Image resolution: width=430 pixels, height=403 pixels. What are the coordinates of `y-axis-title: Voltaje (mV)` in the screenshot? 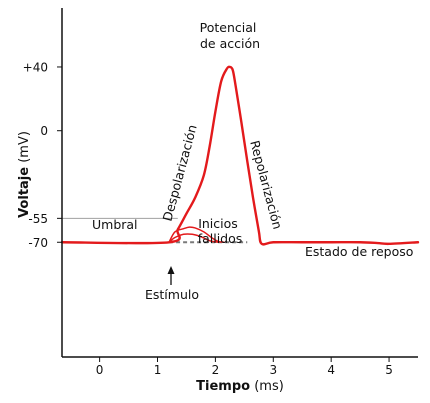 It's located at (24, 174).